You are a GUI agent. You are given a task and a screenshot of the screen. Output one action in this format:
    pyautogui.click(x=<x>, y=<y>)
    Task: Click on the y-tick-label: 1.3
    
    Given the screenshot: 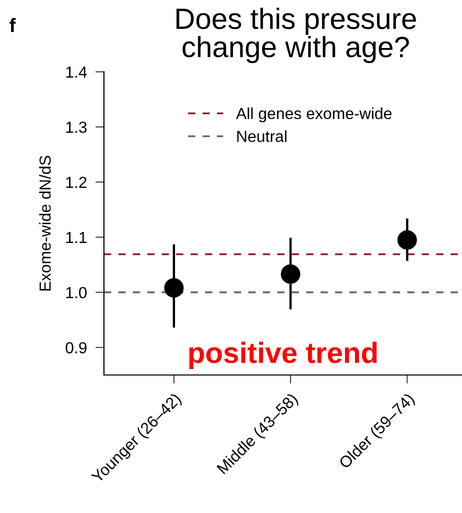 What is the action you would take?
    pyautogui.click(x=76, y=127)
    